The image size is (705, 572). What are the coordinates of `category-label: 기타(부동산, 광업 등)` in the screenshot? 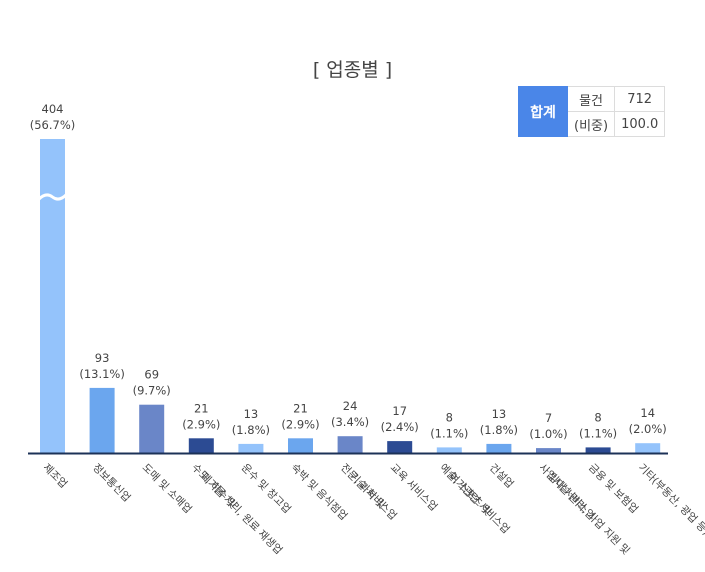 It's located at (670, 499).